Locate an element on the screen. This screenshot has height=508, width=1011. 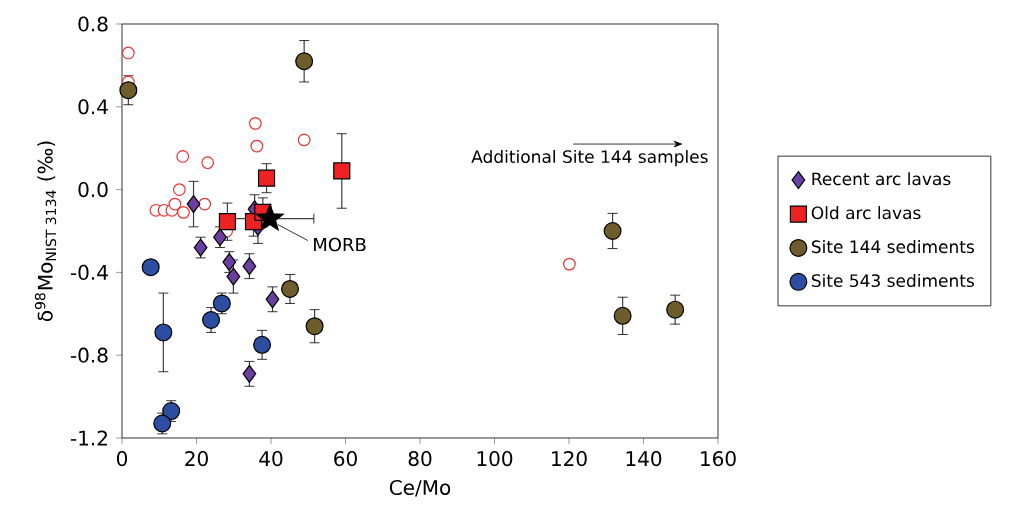
x-axis-title: Ce/Mo is located at coordinates (420, 488).